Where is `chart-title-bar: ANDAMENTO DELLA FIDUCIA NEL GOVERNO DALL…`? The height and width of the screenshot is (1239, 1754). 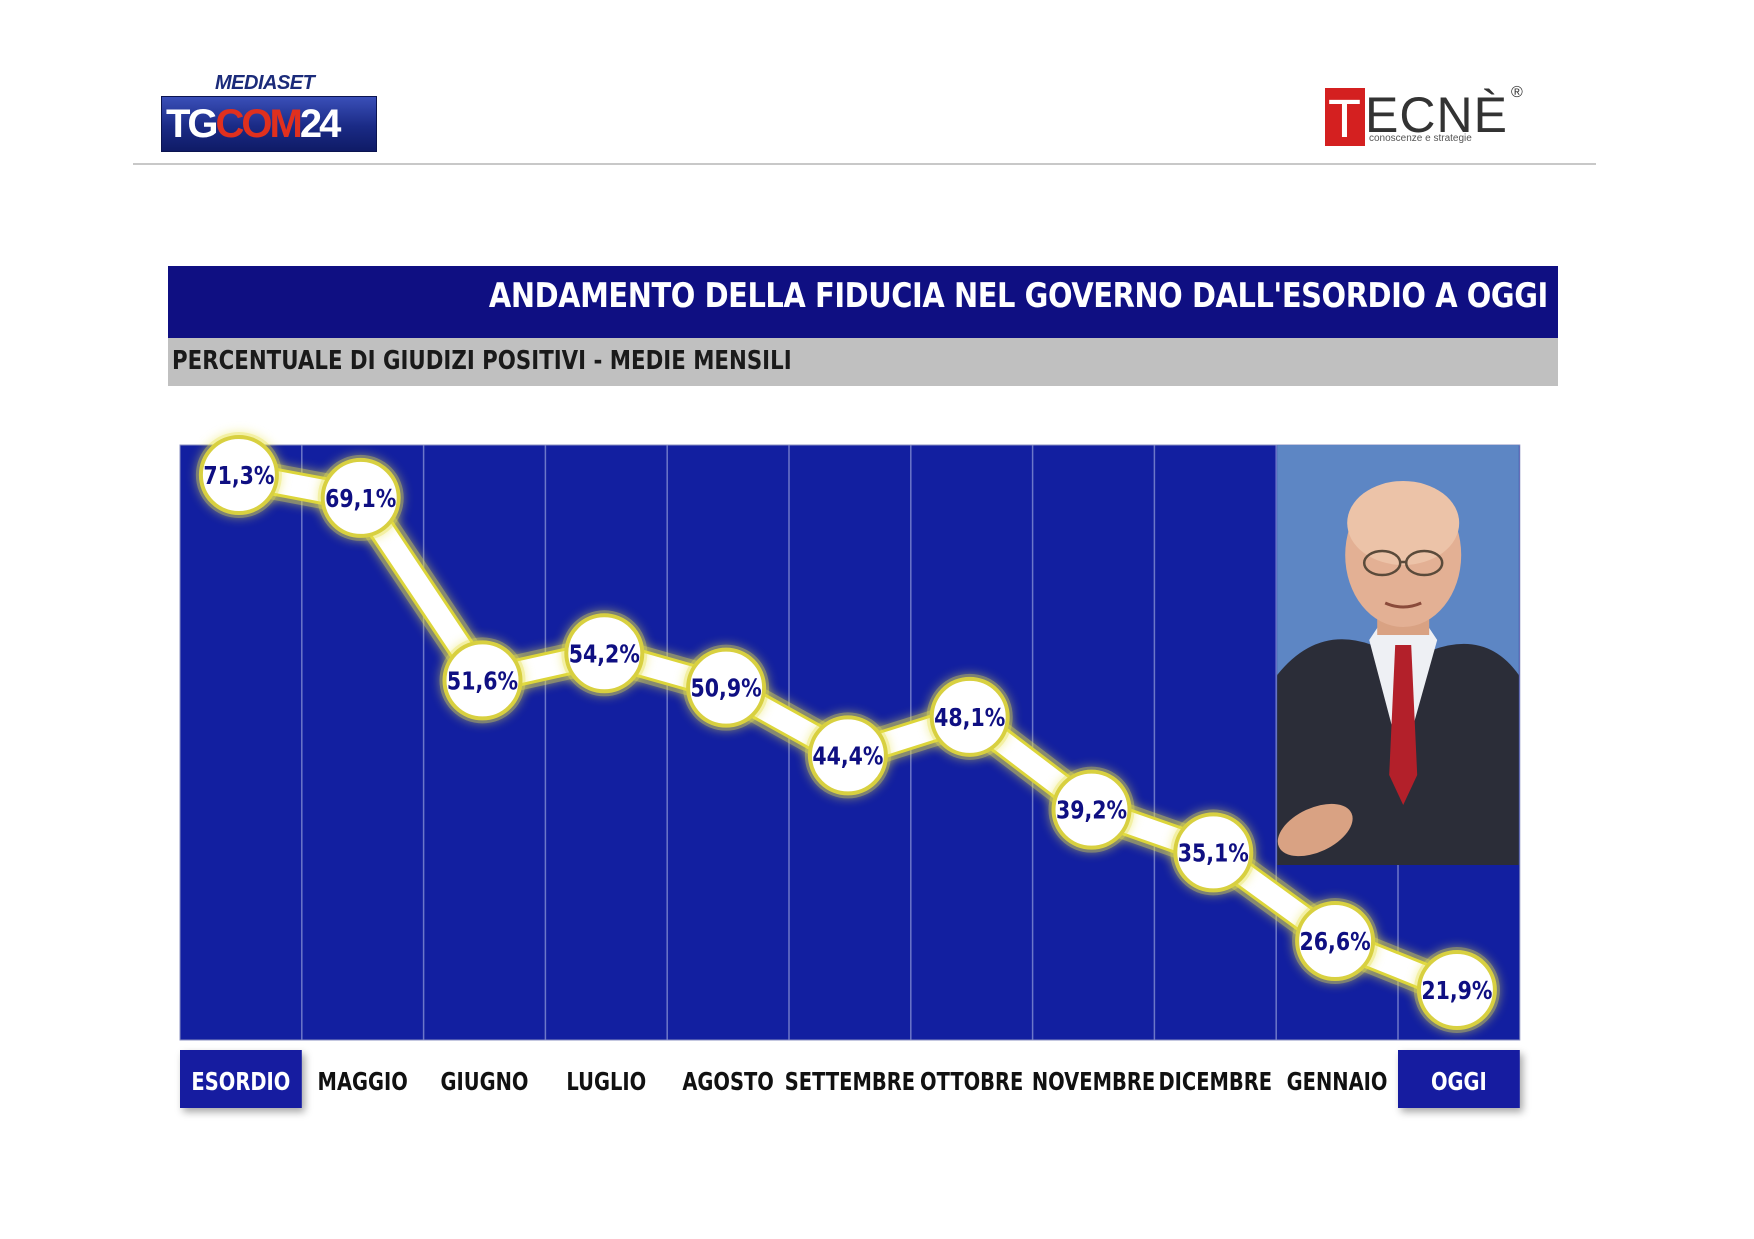 chart-title-bar: ANDAMENTO DELLA FIDUCIA NEL GOVERNO DALL… is located at coordinates (863, 302).